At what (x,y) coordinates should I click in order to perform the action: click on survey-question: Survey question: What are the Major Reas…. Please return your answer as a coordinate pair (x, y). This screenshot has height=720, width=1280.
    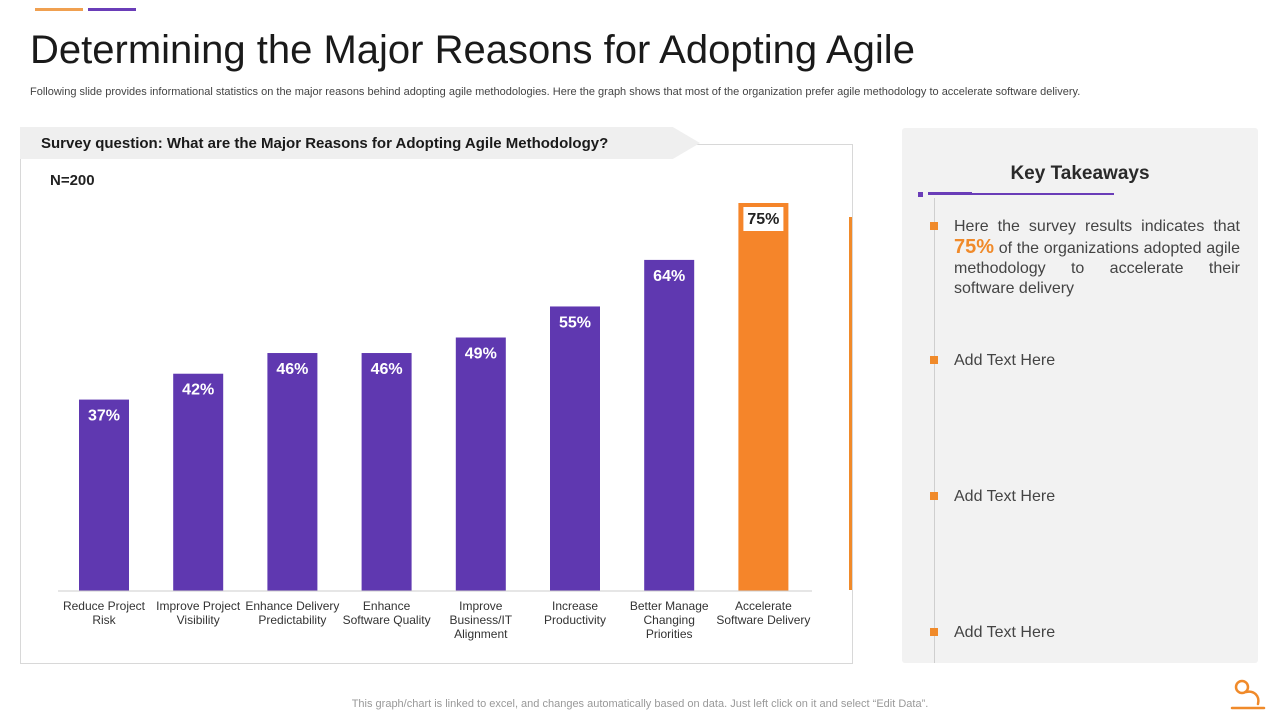
    Looking at the image, I should click on (325, 143).